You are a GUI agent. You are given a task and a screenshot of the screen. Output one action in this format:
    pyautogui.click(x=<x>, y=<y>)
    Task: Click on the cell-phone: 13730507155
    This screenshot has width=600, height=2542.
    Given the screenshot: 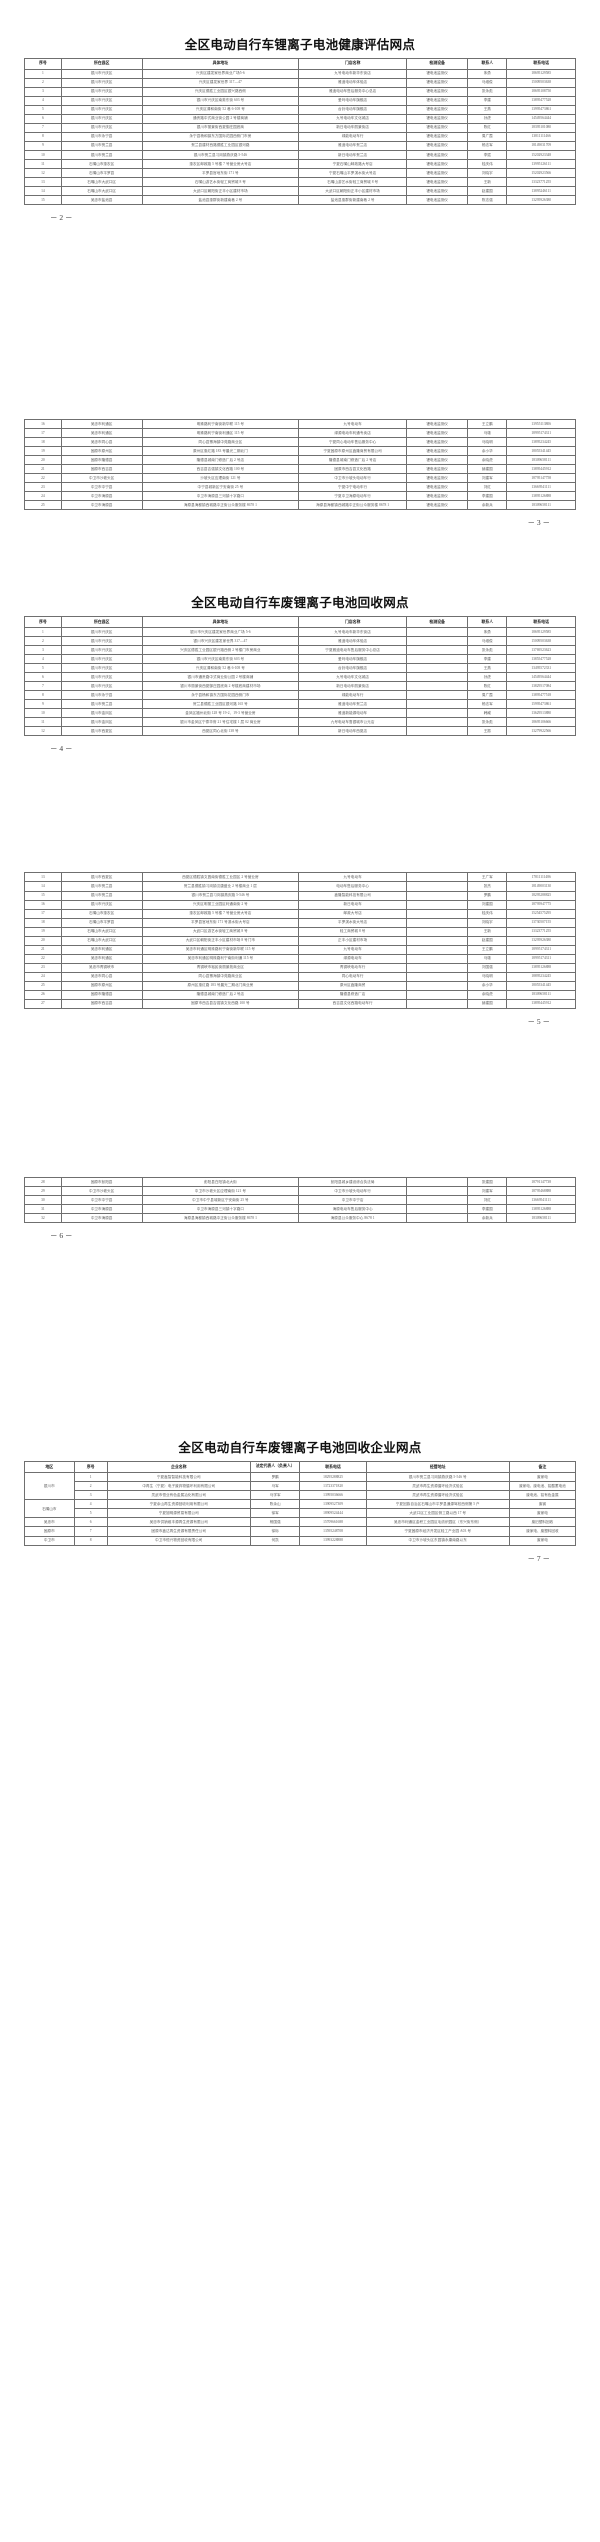 What is the action you would take?
    pyautogui.click(x=541, y=922)
    